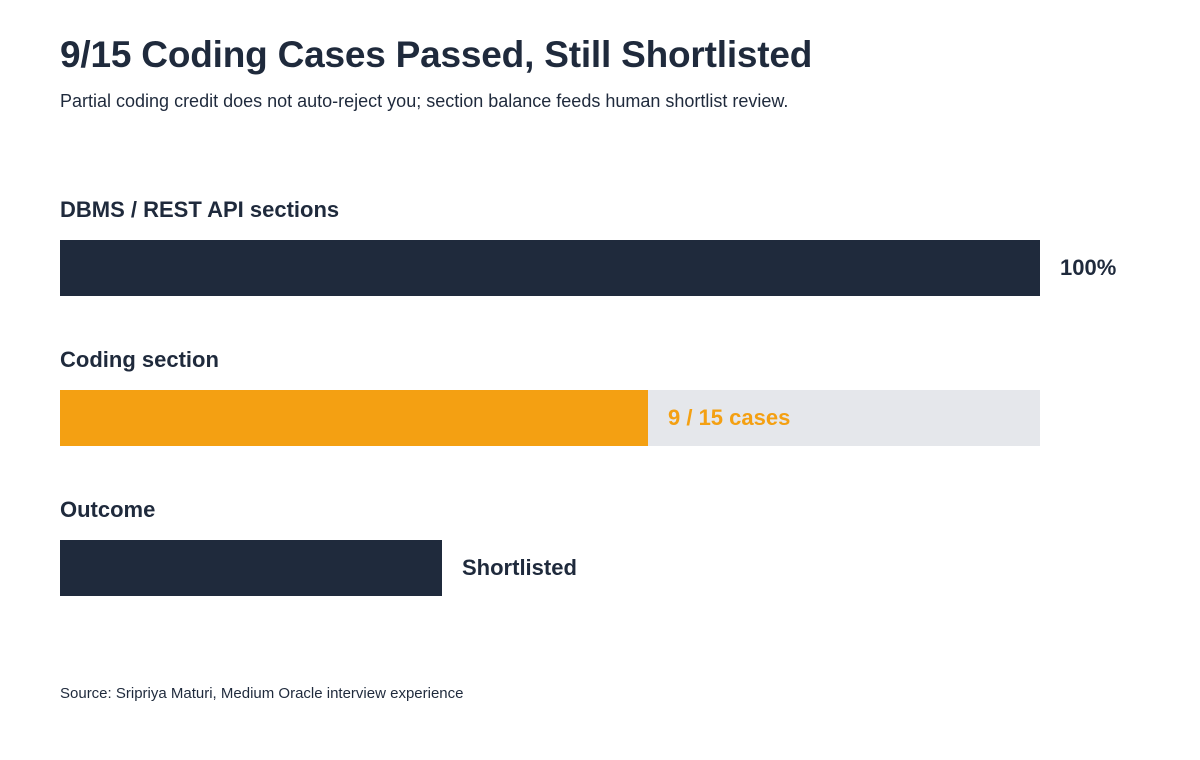 The height and width of the screenshot is (760, 1200). I want to click on bar-track, so click(550, 418).